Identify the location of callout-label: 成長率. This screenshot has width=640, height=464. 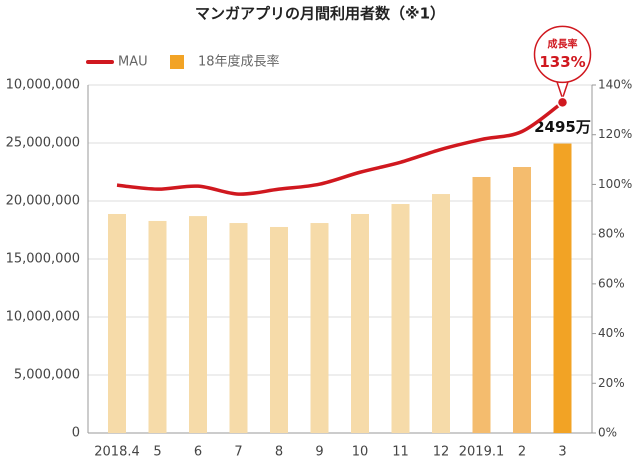
(563, 43).